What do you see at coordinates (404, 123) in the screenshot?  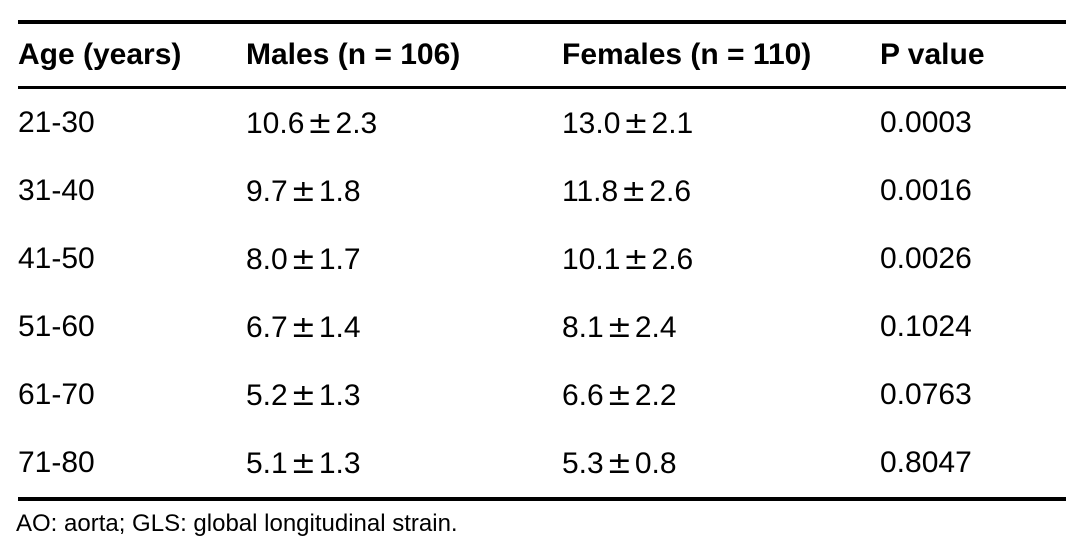 I see `males-value-cell: 10.6 ±2.3` at bounding box center [404, 123].